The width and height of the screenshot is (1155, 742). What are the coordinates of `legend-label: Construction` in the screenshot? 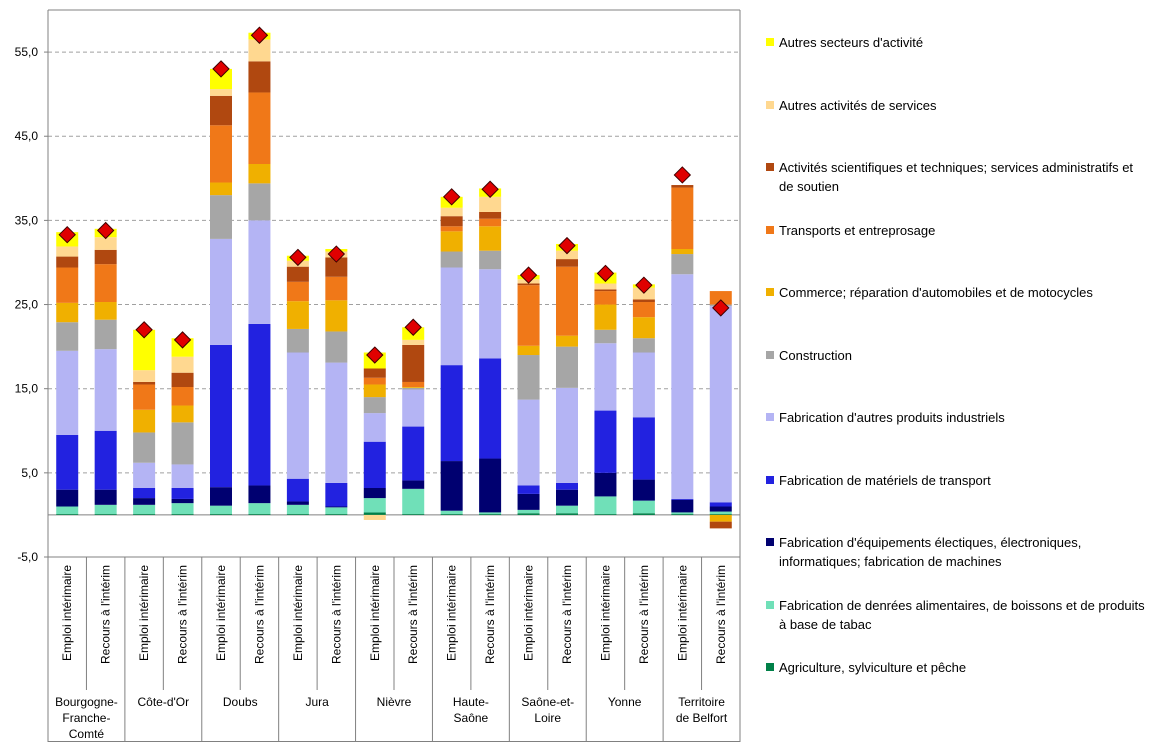 It's located at (815, 355).